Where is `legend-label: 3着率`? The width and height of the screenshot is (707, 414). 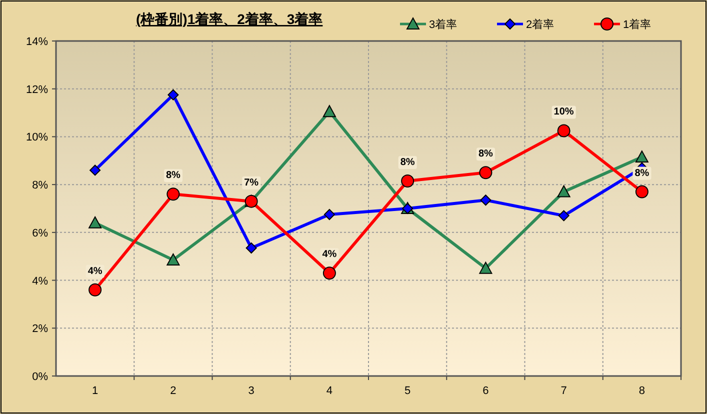
legend-label: 3着率 is located at coordinates (443, 24).